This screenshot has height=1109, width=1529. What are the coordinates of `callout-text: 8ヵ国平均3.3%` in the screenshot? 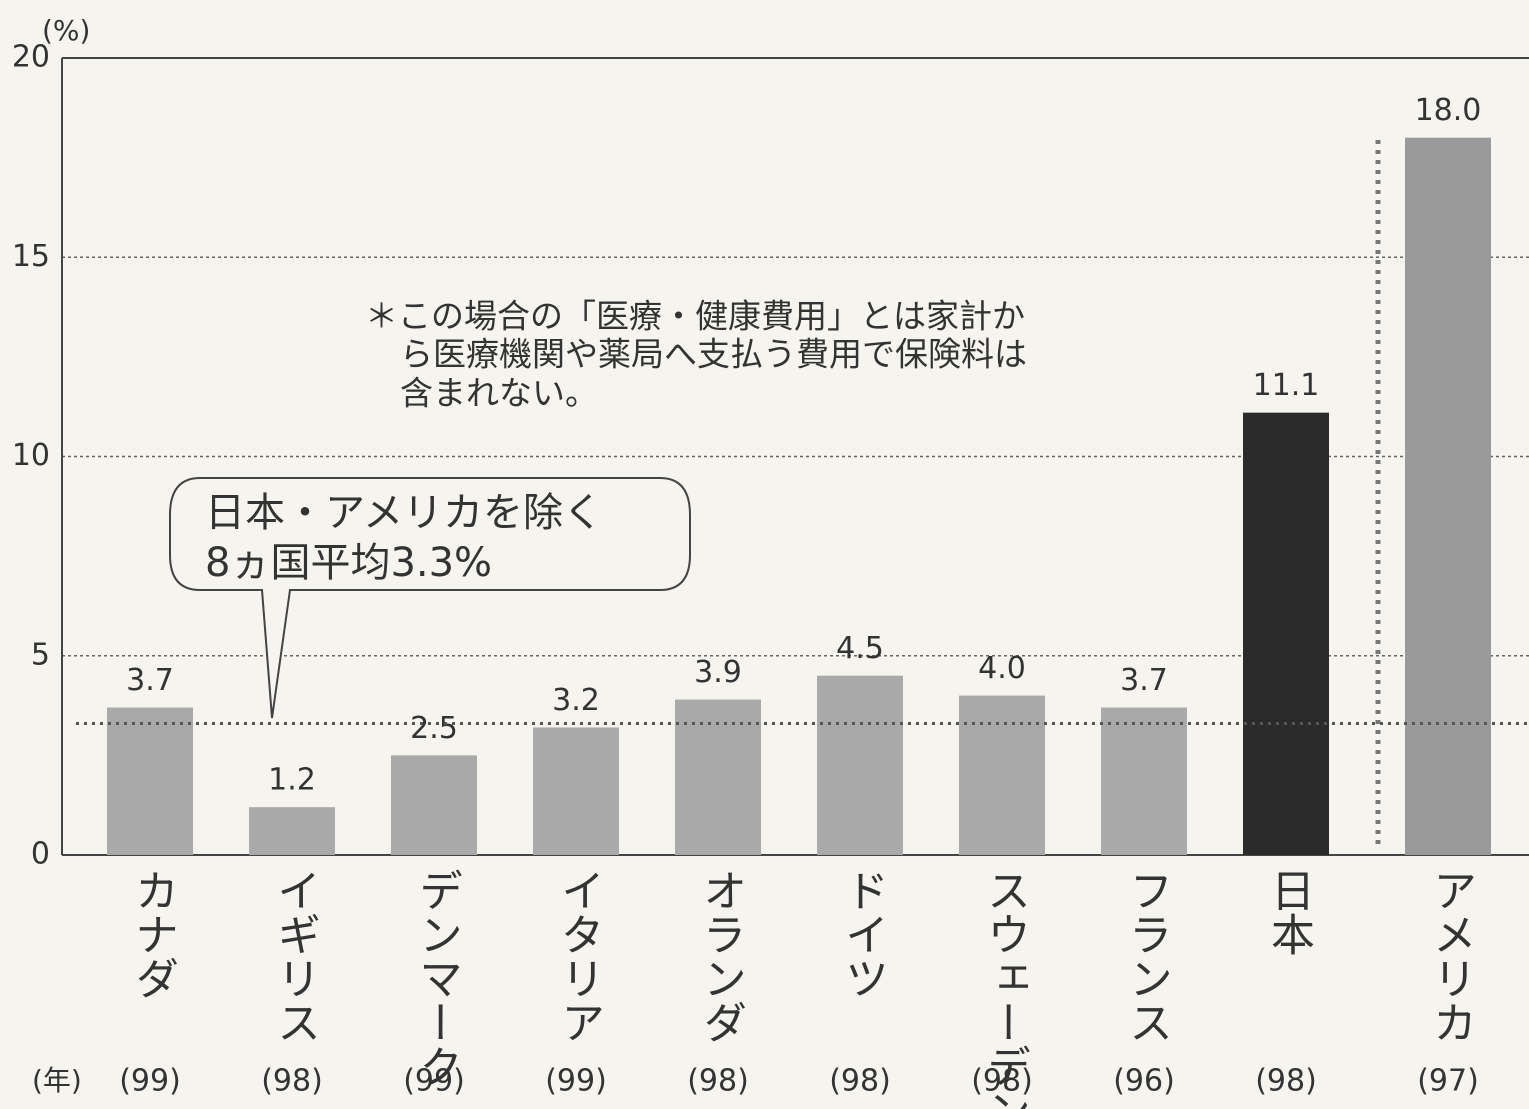 It's located at (348, 563).